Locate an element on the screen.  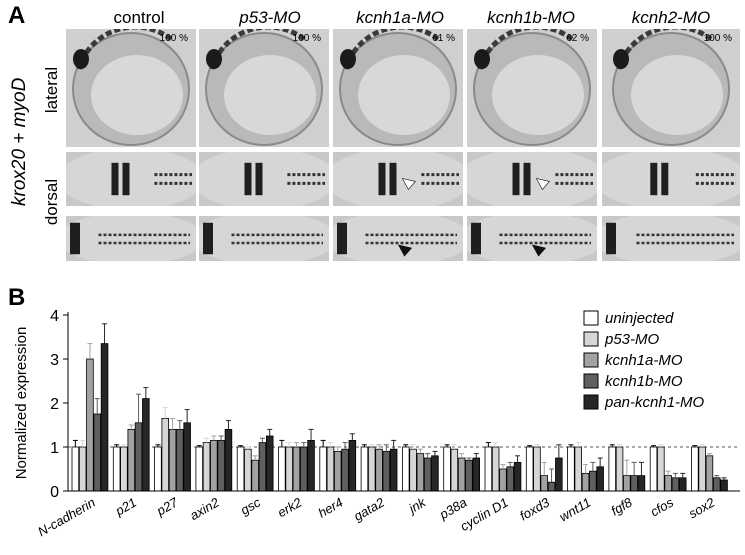
category-label: p27 is located at coordinates (167, 506).